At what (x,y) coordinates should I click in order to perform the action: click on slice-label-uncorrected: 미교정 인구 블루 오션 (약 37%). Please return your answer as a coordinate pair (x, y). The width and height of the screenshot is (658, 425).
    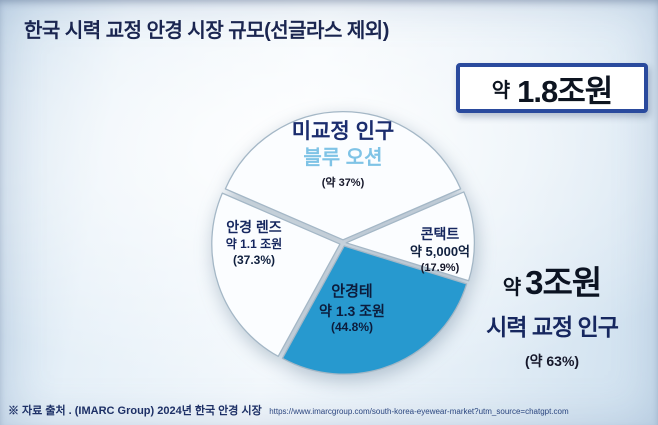
    Looking at the image, I should click on (343, 155).